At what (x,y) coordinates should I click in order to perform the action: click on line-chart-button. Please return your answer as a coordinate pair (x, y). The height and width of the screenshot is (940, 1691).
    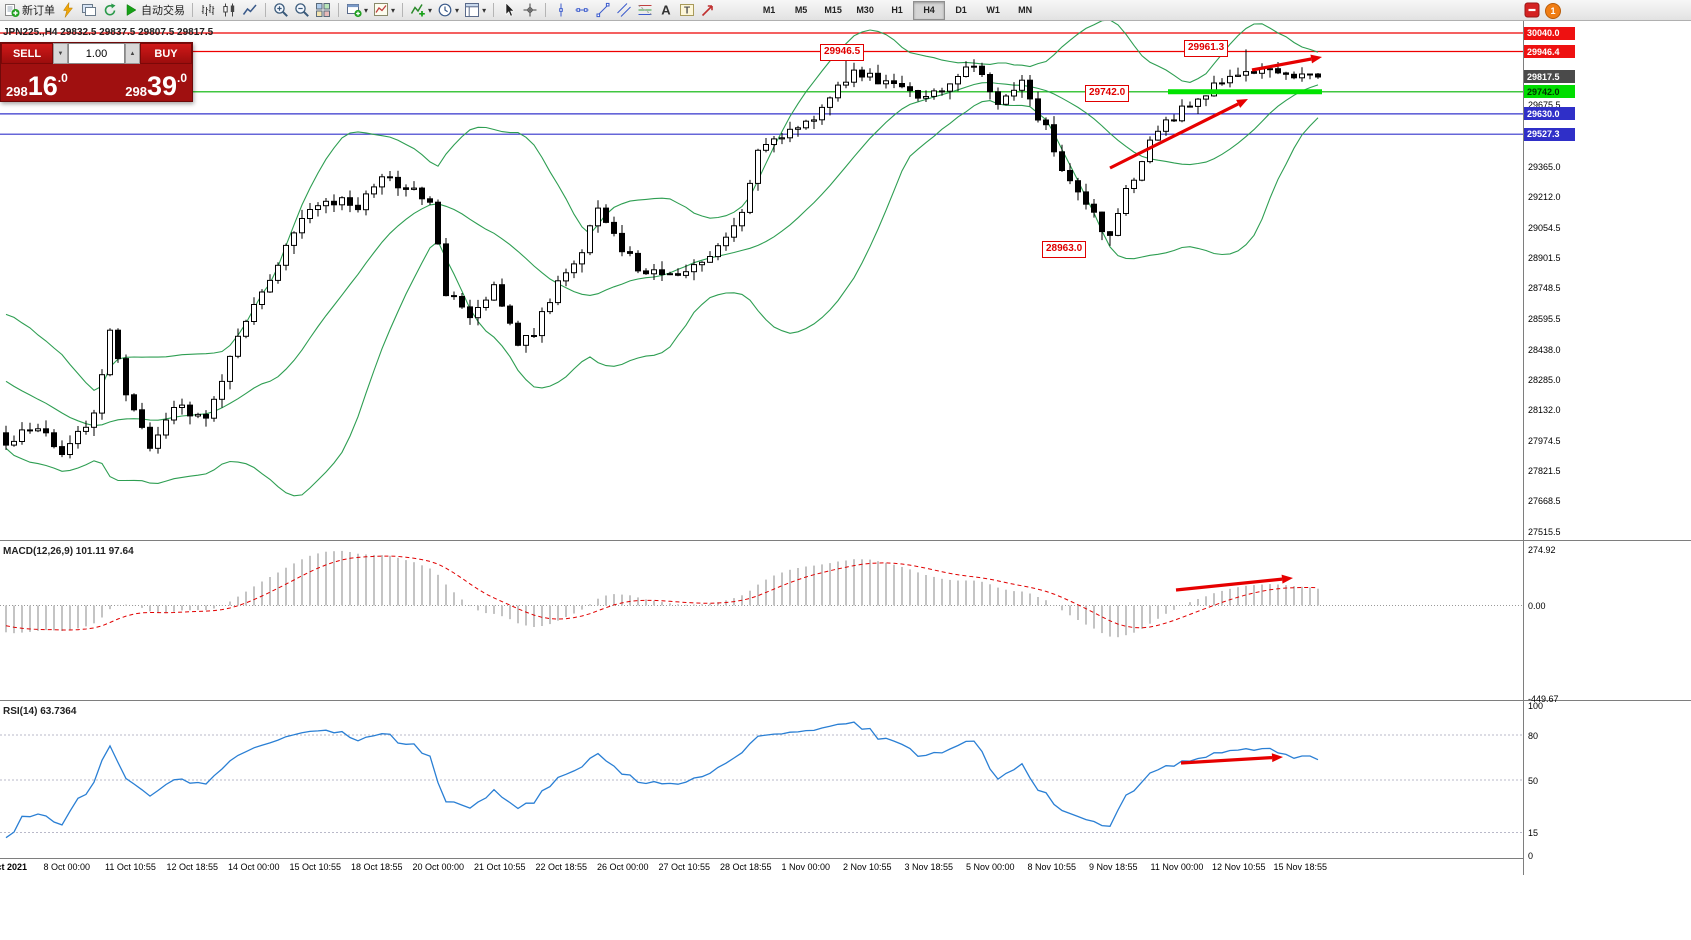
    Looking at the image, I should click on (250, 10).